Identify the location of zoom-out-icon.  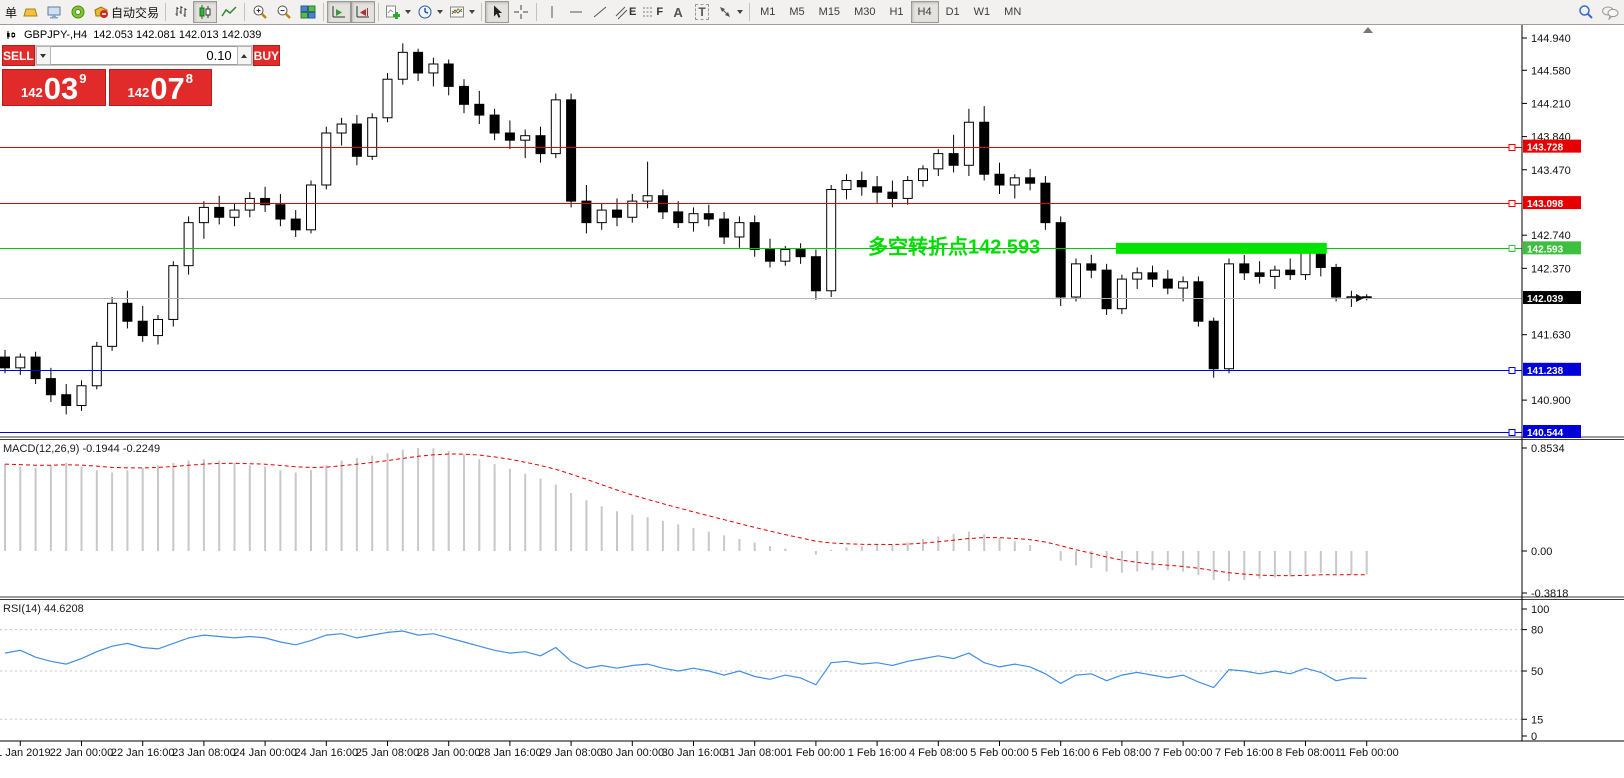
(284, 12).